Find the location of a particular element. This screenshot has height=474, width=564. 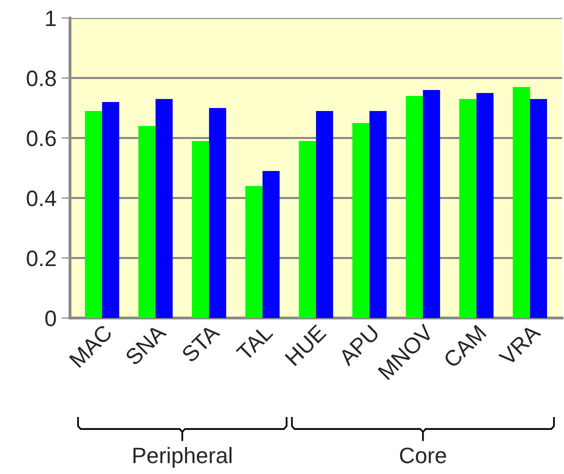

y-tick-label: 0.4 is located at coordinates (41, 198).